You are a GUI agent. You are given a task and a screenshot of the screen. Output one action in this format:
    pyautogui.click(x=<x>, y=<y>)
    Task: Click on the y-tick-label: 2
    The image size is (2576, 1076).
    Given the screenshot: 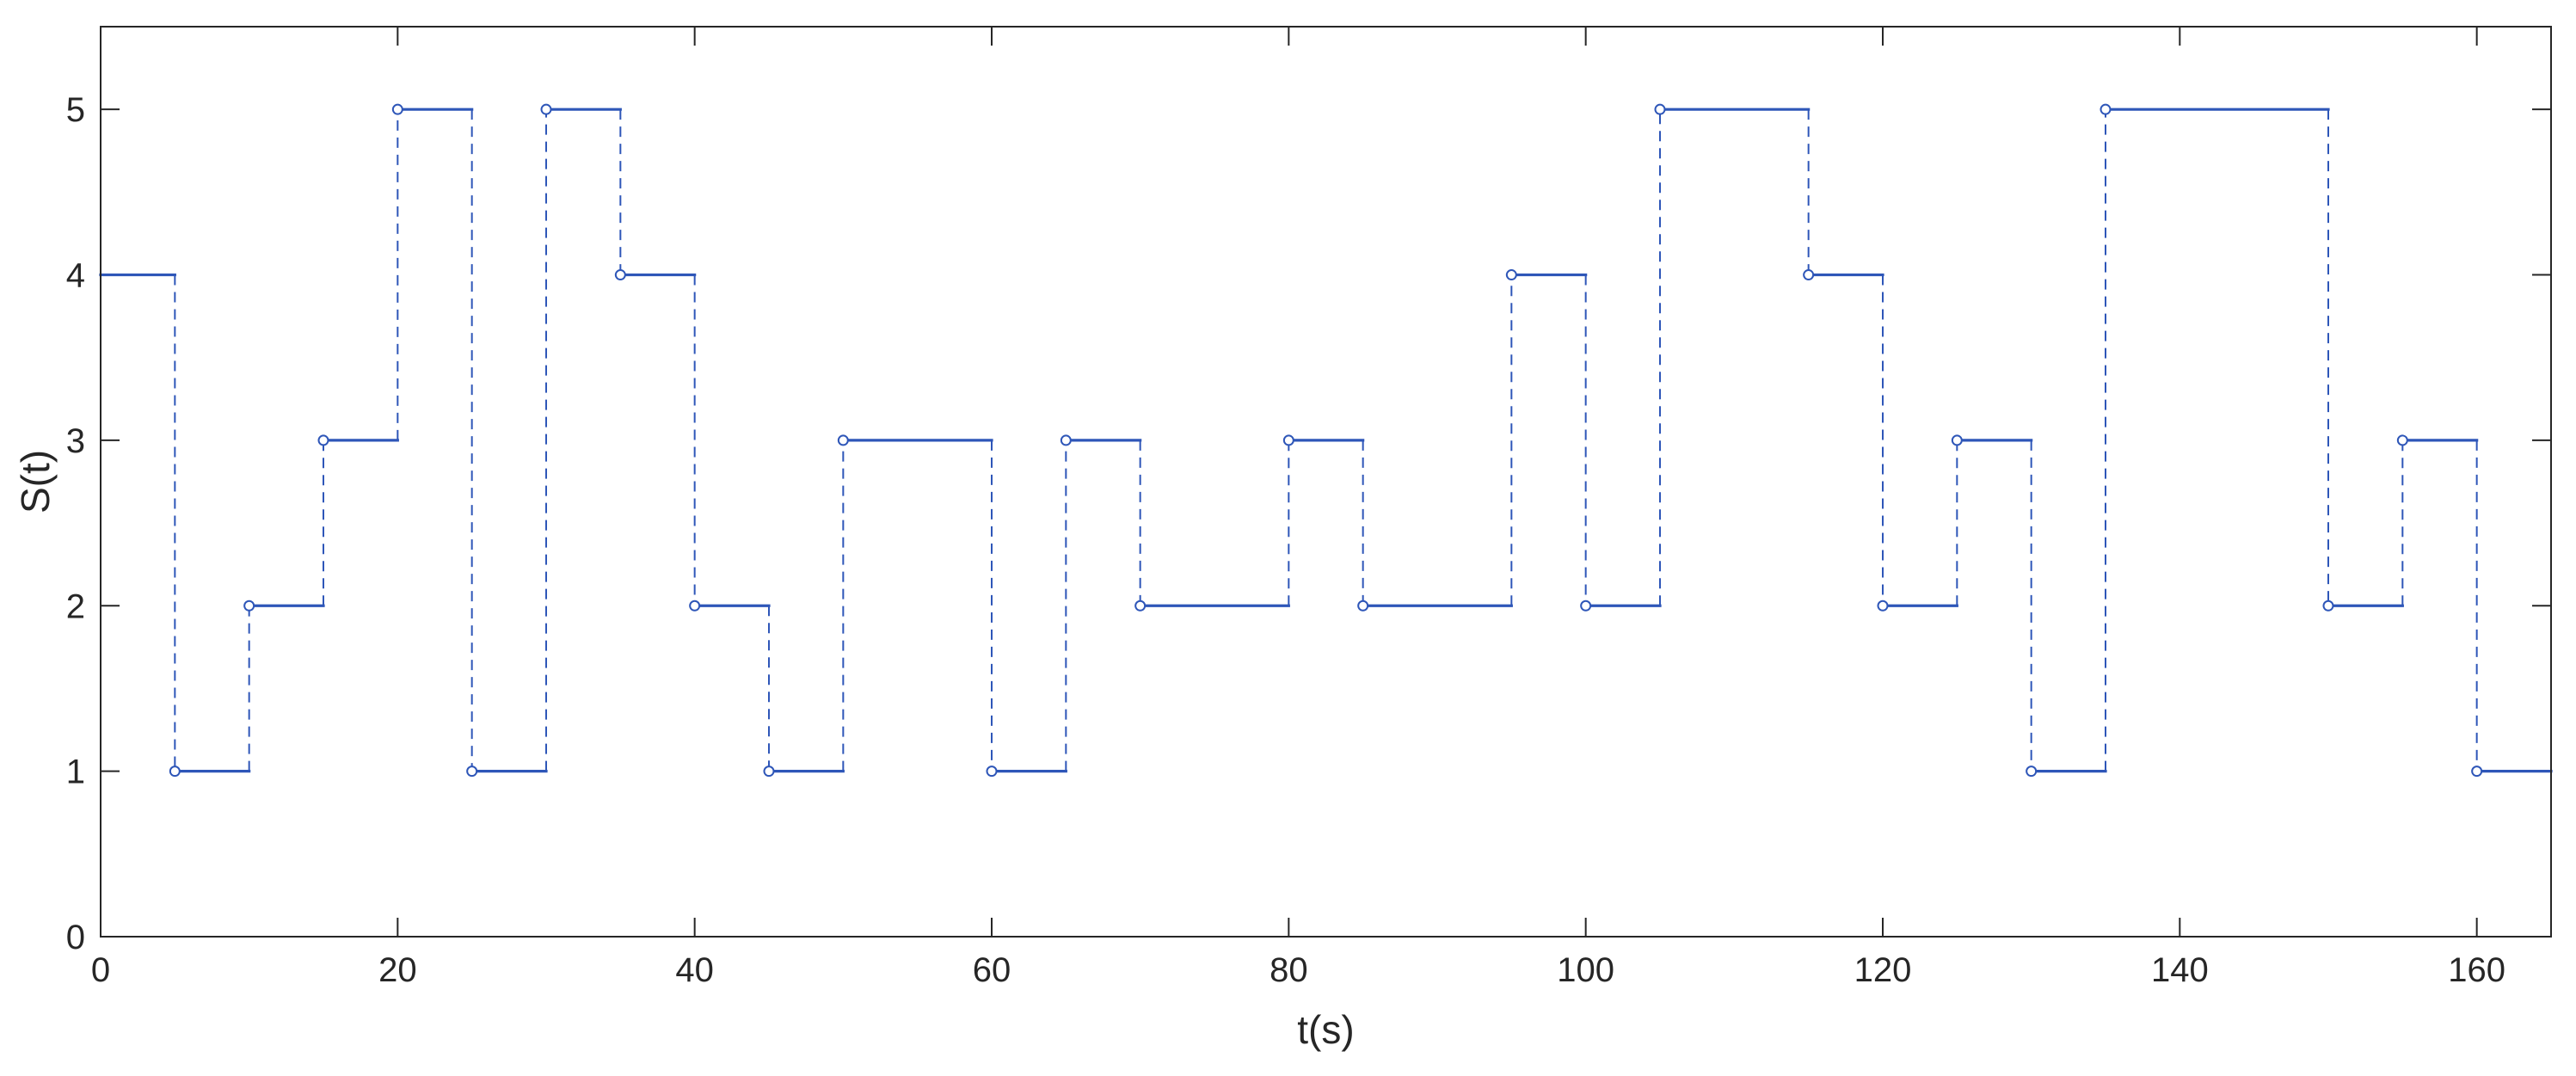 What is the action you would take?
    pyautogui.click(x=75, y=606)
    